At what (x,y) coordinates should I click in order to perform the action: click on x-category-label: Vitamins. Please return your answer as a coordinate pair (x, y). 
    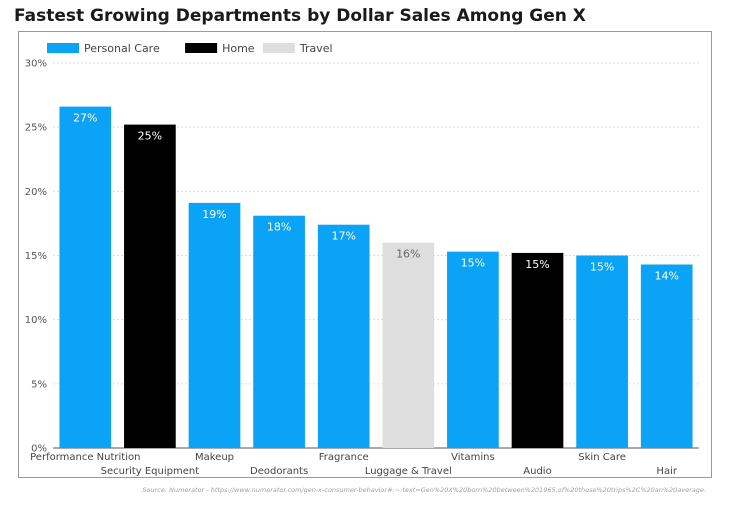
    Looking at the image, I should click on (473, 457).